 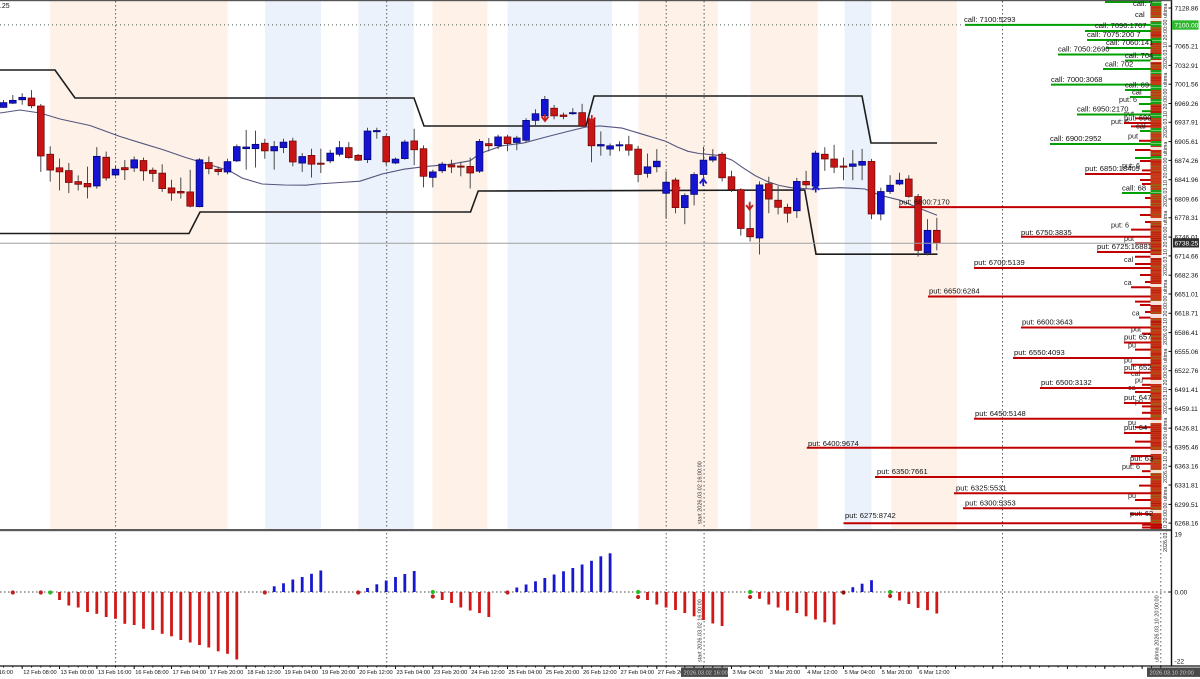 What do you see at coordinates (1187, 243) in the screenshot?
I see `svg-text: 6738.25` at bounding box center [1187, 243].